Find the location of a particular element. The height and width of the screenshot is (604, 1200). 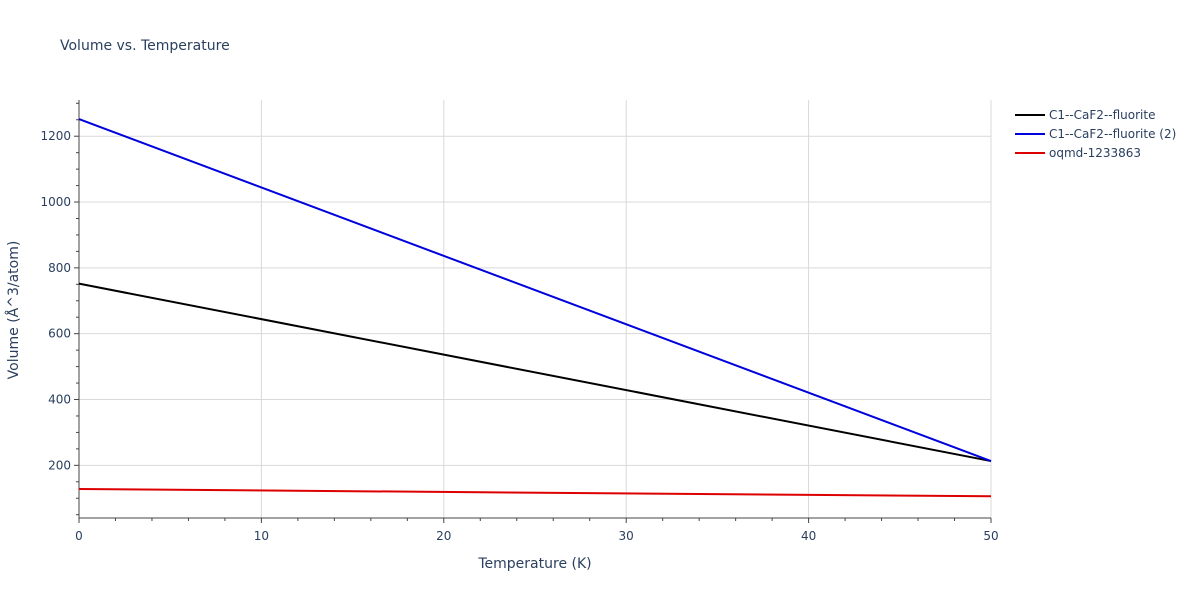

y-tick-label: 400 is located at coordinates (59, 400).